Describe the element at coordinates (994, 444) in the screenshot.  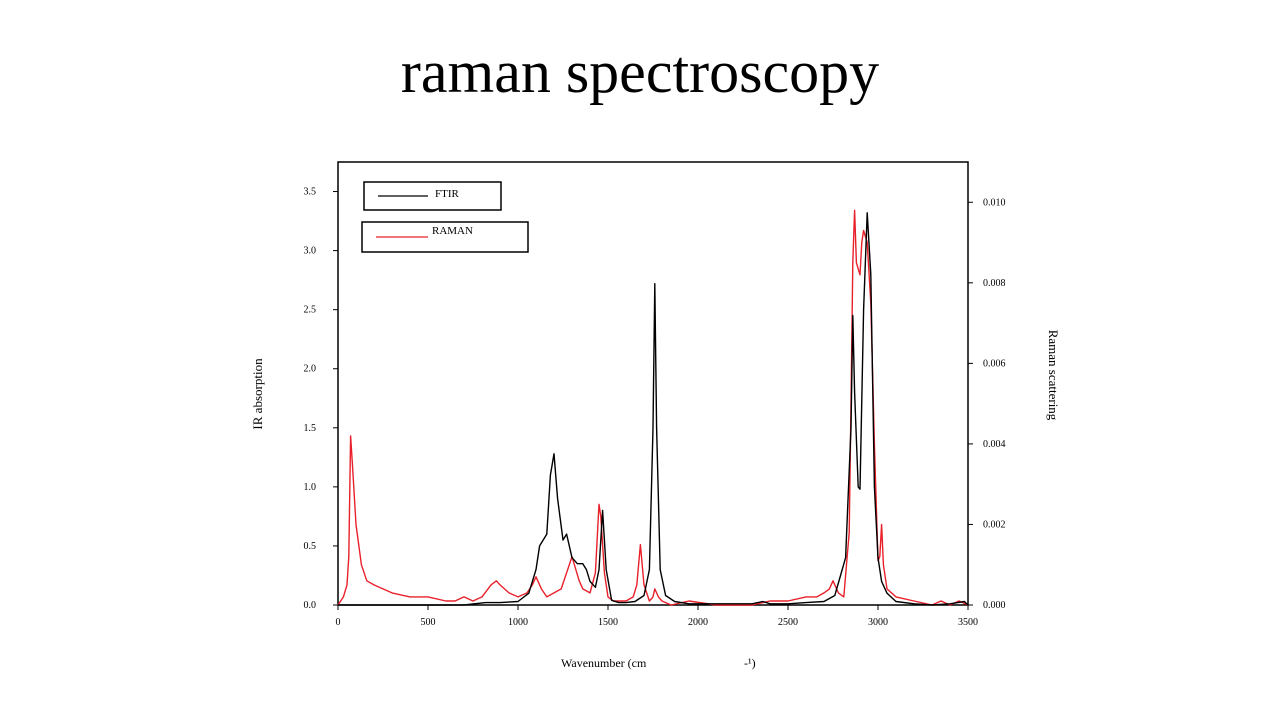
I see `y-right-tick-label: 0.004` at that location.